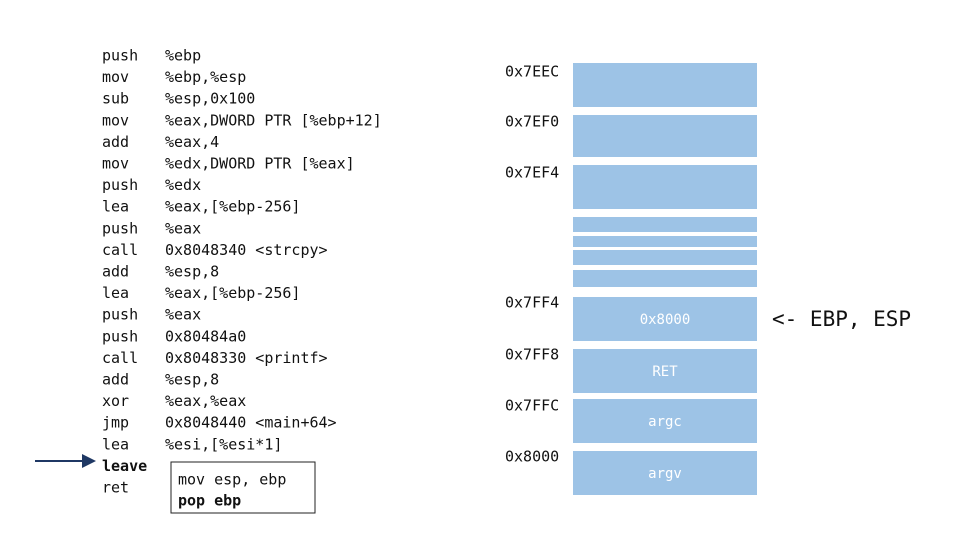 The width and height of the screenshot is (960, 540). What do you see at coordinates (115, 423) in the screenshot?
I see `mnemonic: jmp` at bounding box center [115, 423].